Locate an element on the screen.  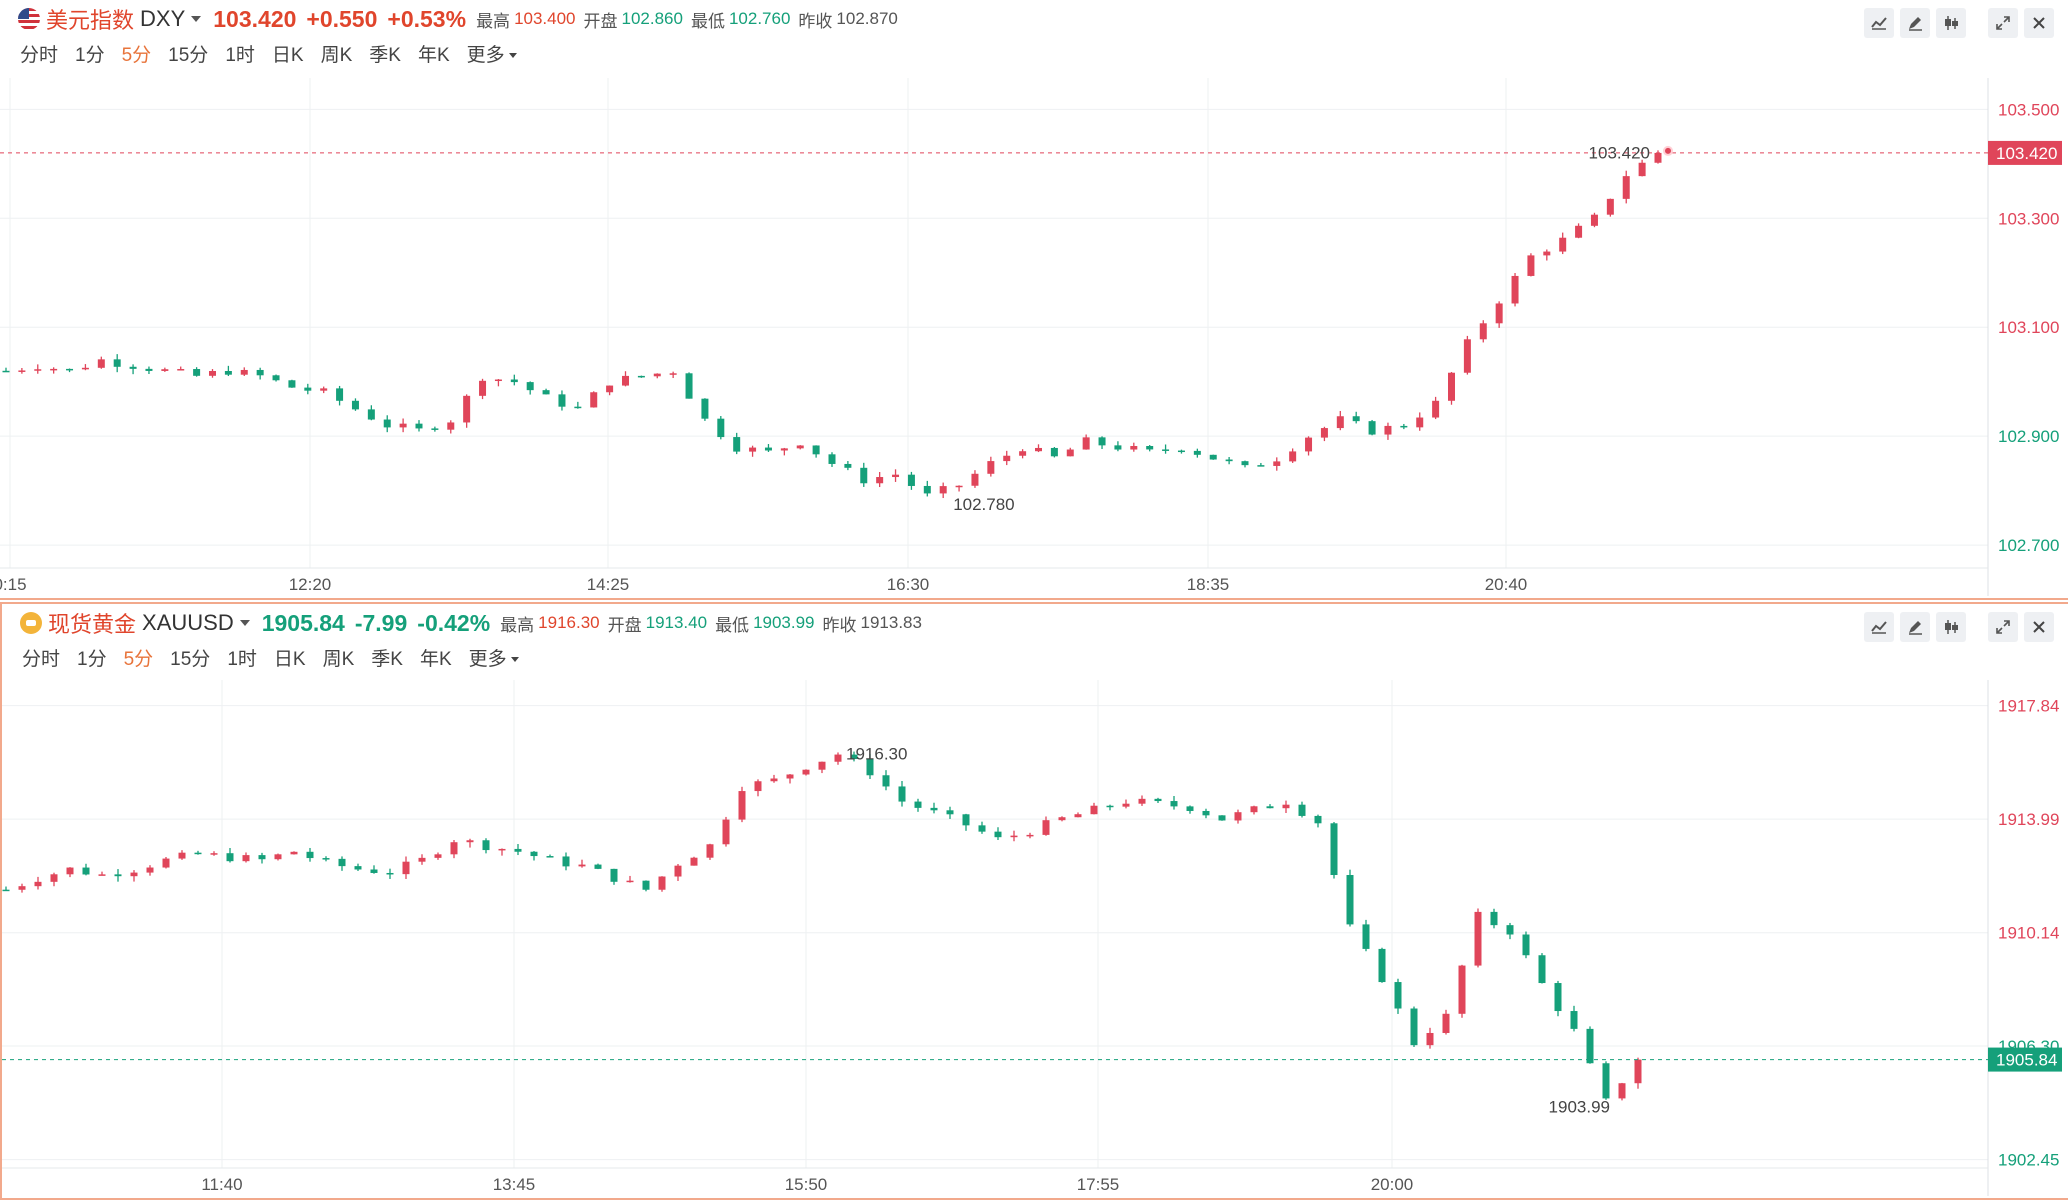
y-tick-label: 1917.84 is located at coordinates (2028, 706).